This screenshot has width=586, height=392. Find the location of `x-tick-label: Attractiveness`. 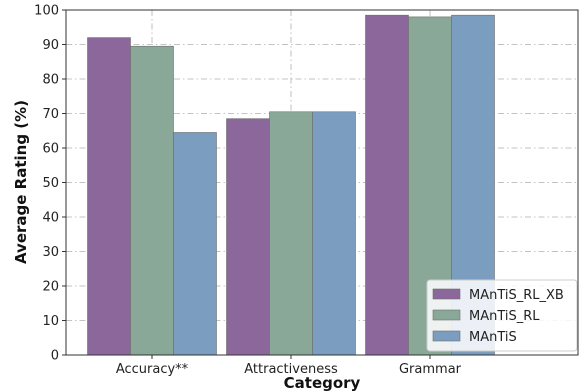

x-tick-label: Attractiveness is located at coordinates (291, 369).